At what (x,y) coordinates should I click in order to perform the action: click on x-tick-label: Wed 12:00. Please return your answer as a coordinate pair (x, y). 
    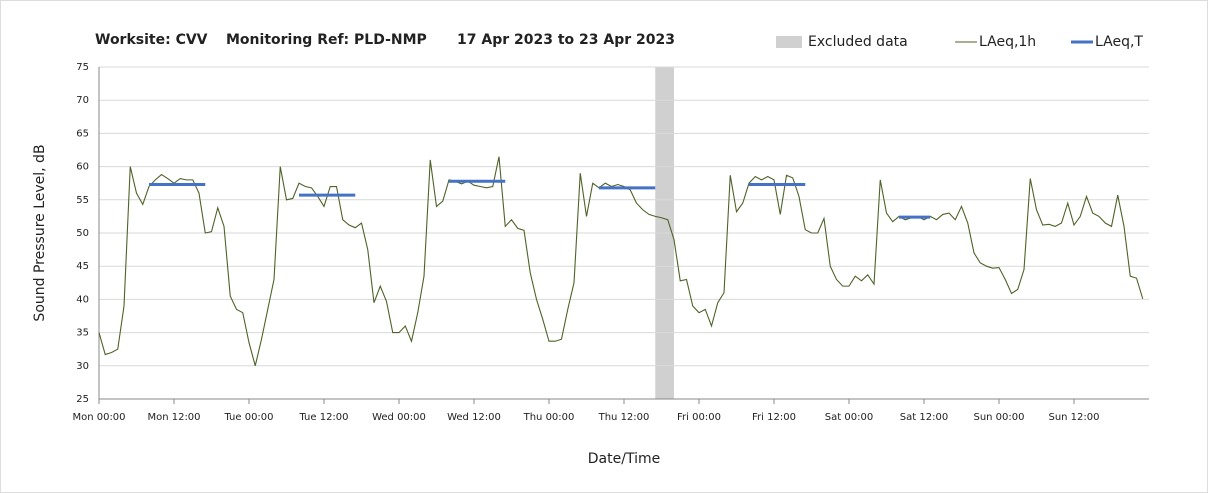
    Looking at the image, I should click on (474, 417).